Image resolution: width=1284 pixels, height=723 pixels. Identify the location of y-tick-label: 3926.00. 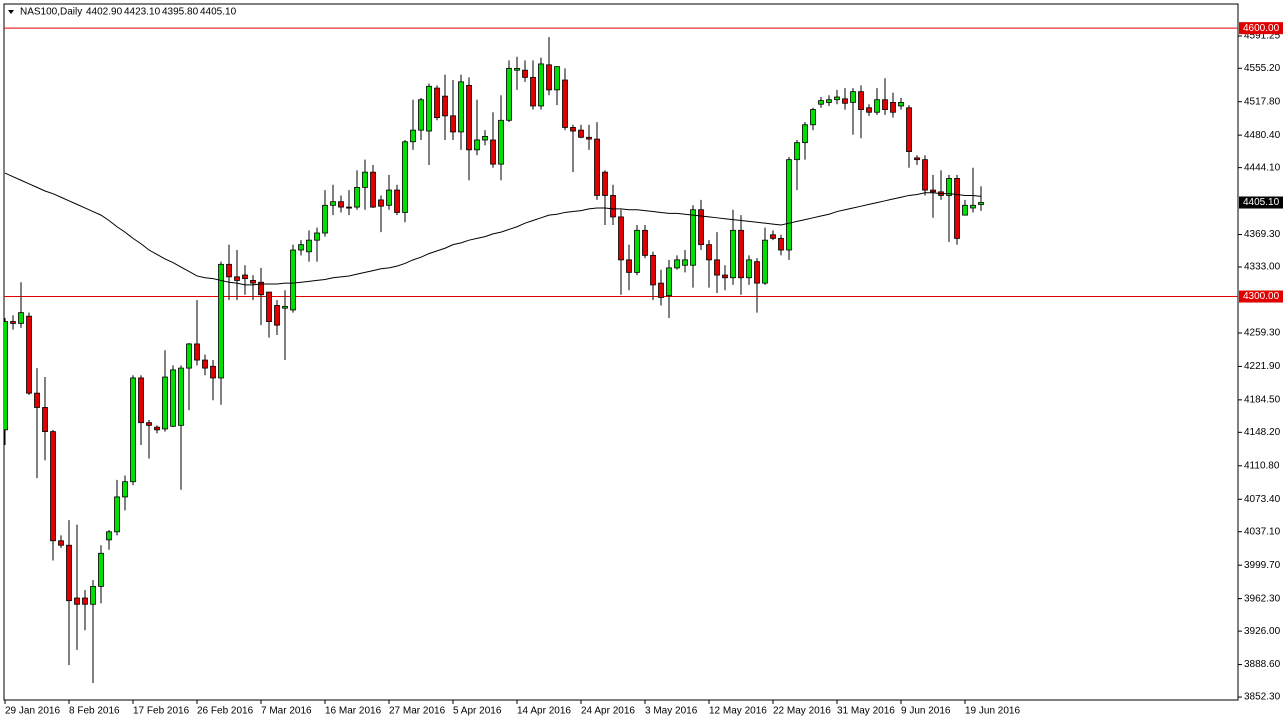
(1262, 631).